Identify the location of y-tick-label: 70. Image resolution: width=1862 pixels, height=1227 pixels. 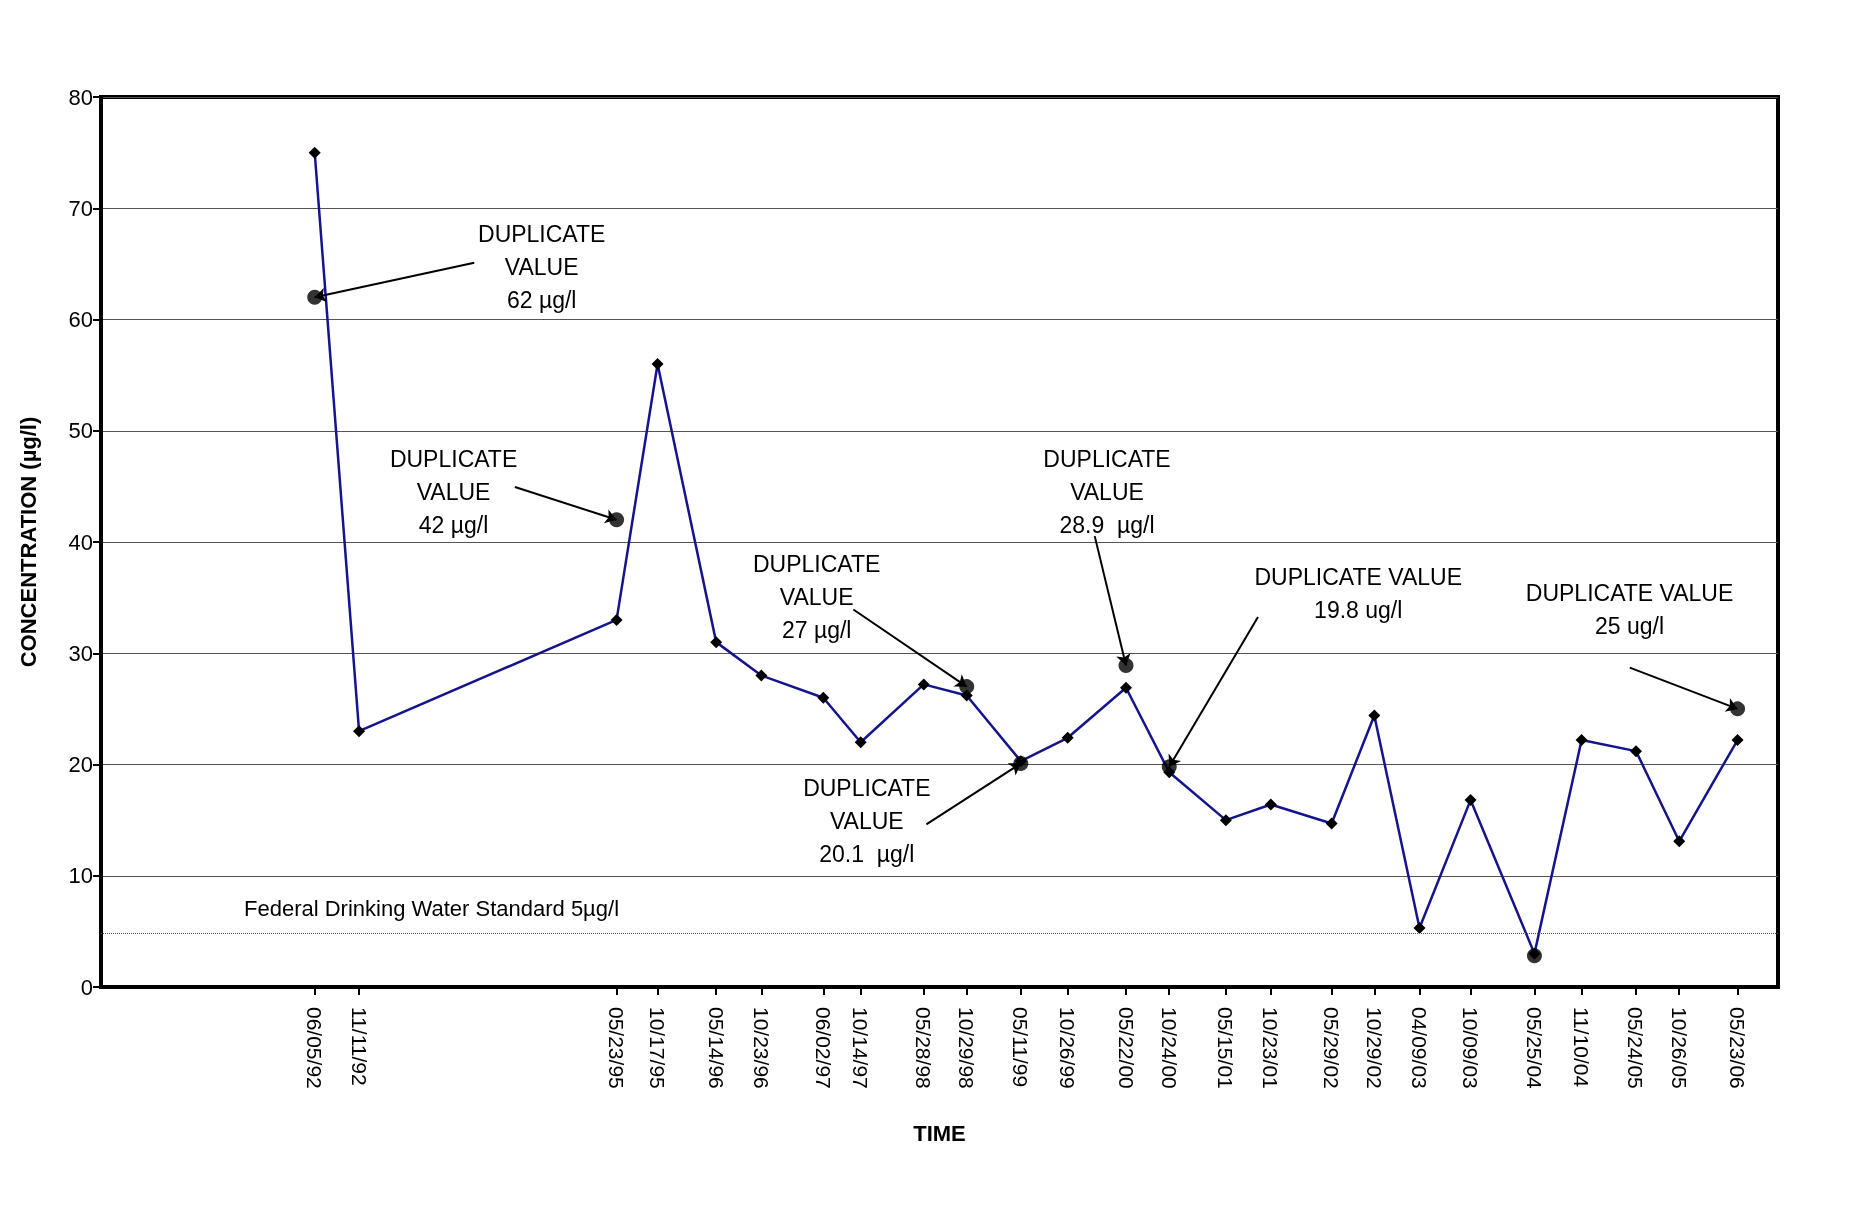
(80, 208).